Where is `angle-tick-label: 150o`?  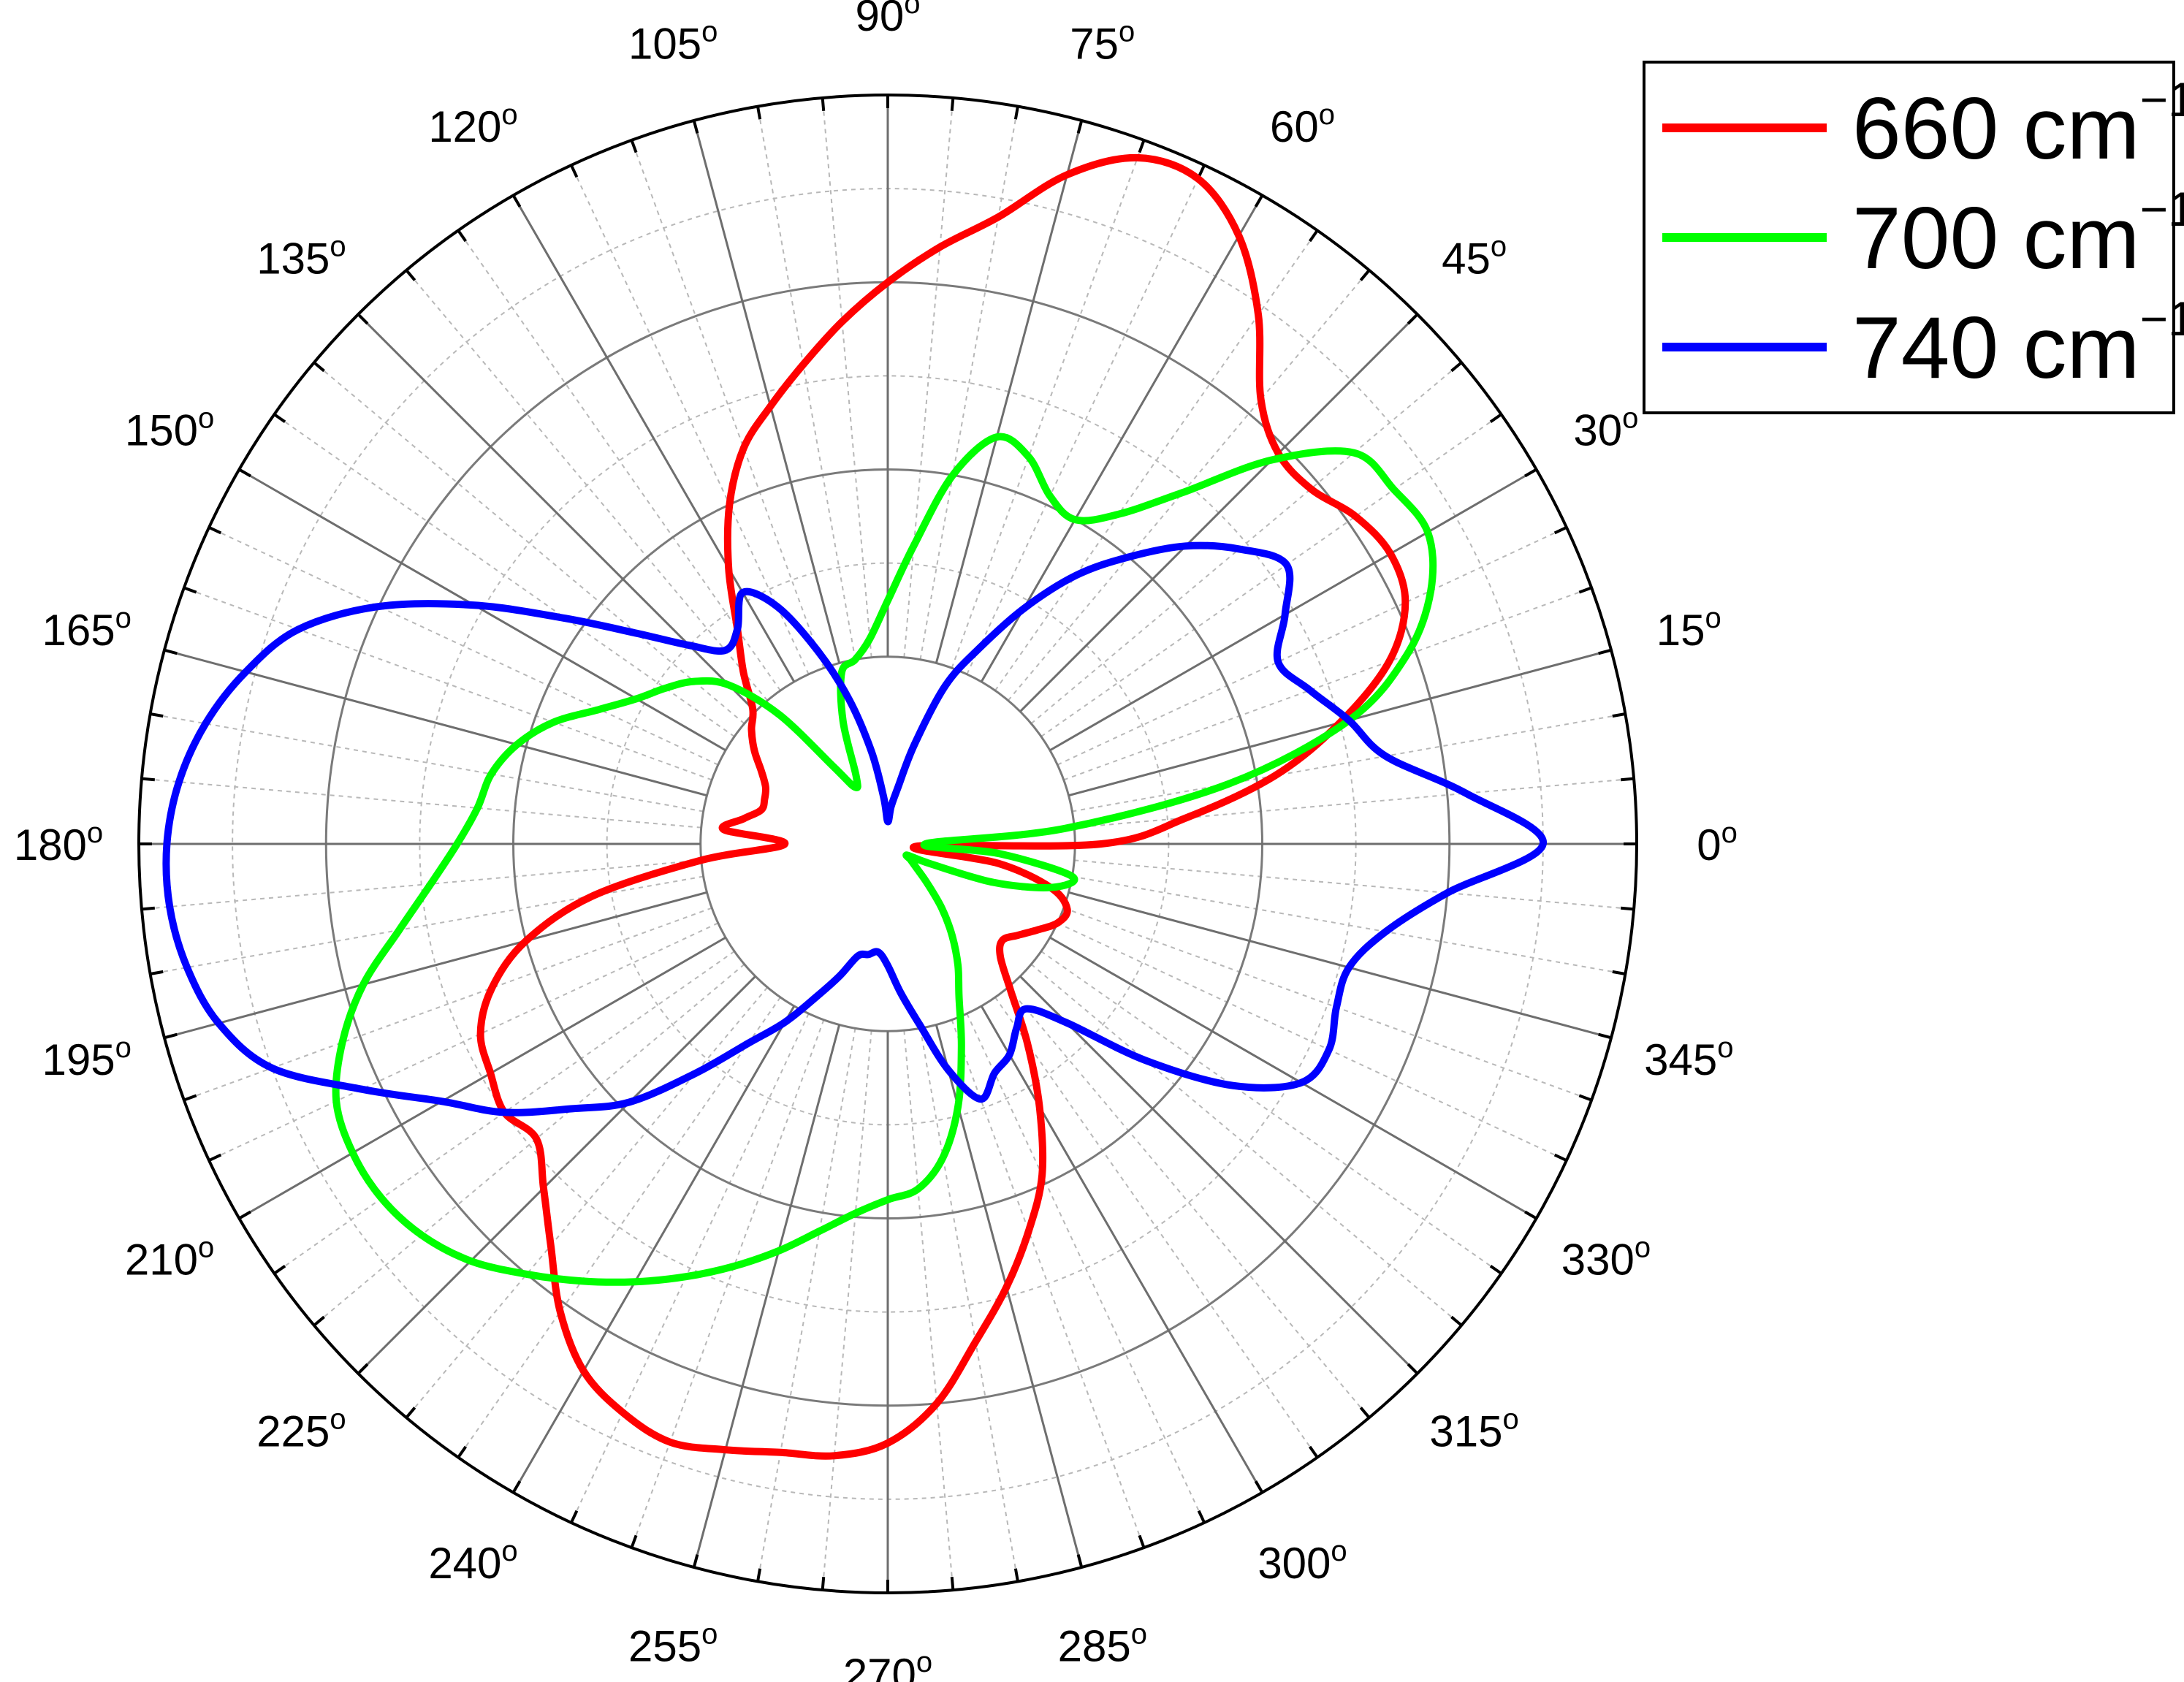
angle-tick-label: 150o is located at coordinates (170, 429).